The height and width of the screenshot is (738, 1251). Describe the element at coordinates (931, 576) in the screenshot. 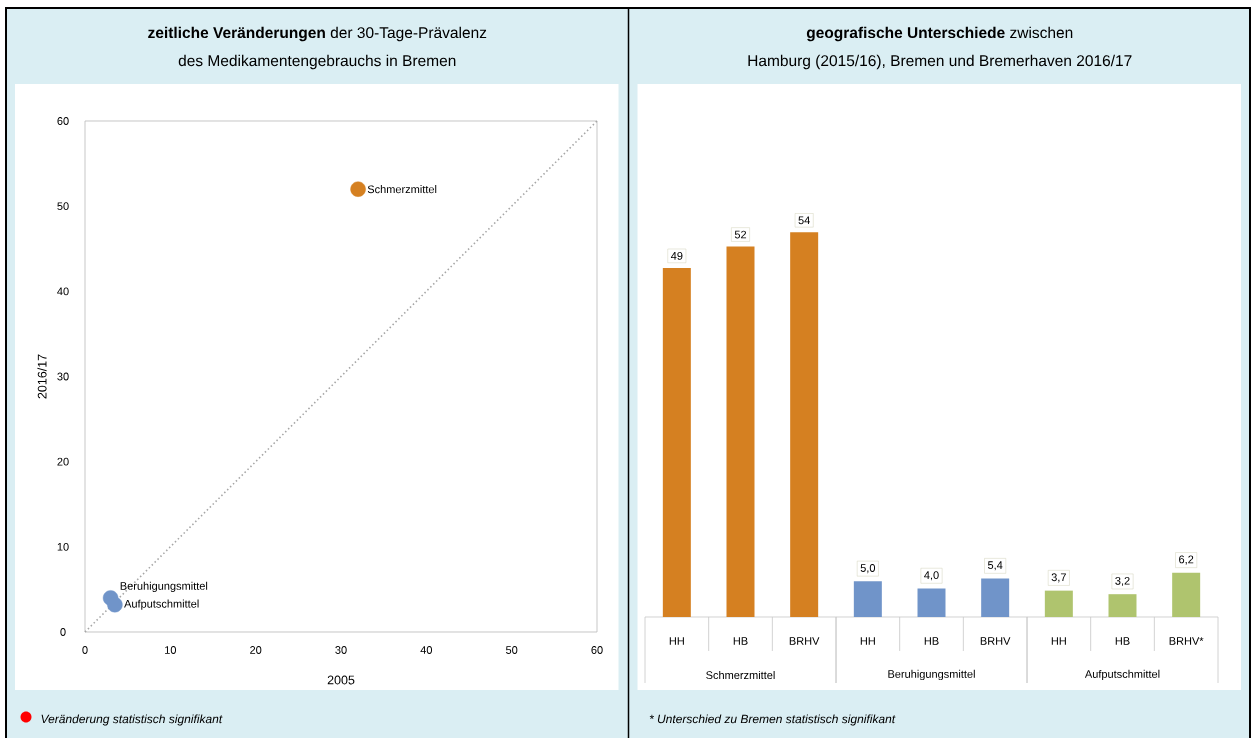

I see `data-label: 4,0` at that location.